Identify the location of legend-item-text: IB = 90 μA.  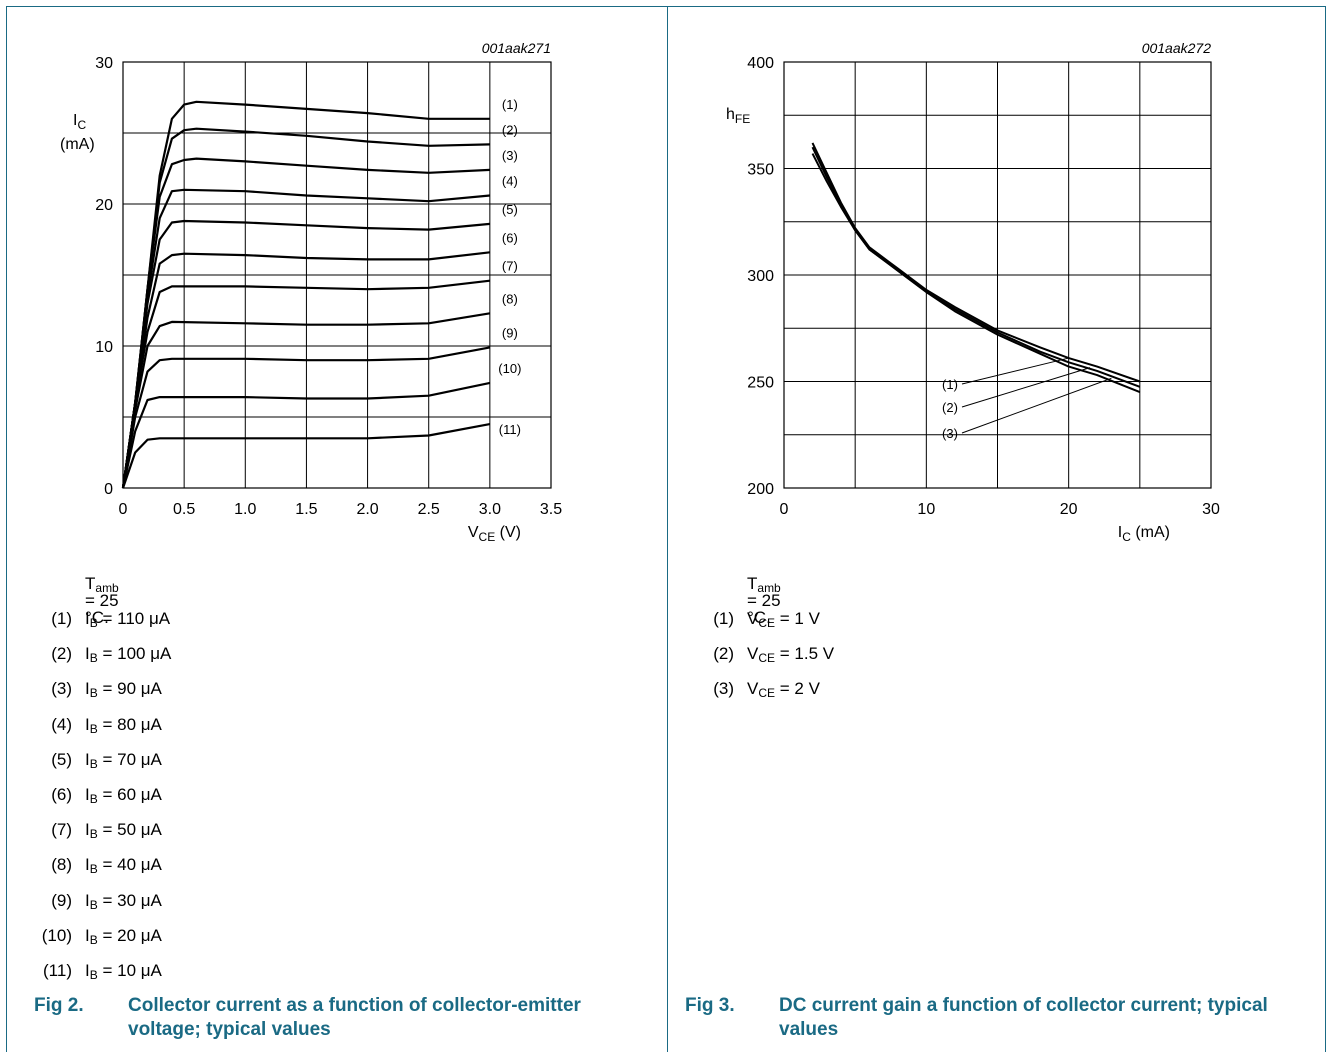
(123, 690).